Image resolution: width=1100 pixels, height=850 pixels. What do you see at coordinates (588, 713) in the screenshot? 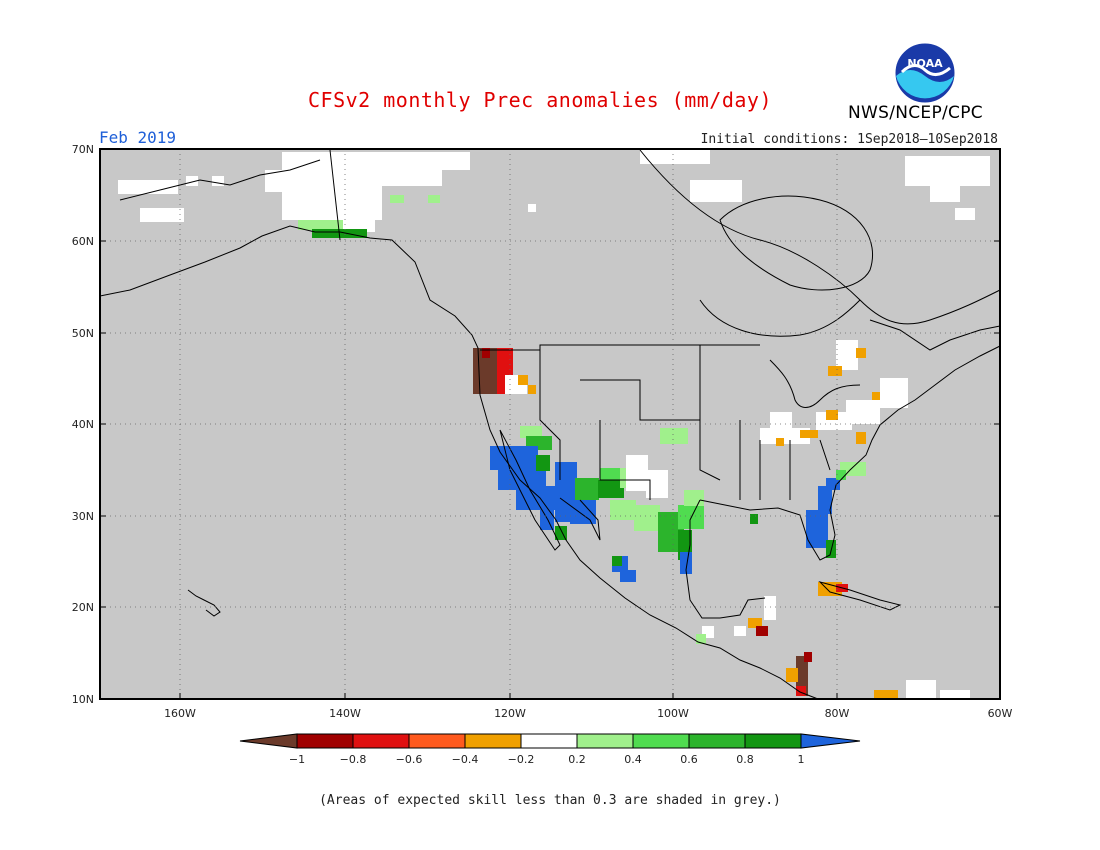
I see `longitude-labels: 160W 140W 120W 100W 80W 60W` at bounding box center [588, 713].